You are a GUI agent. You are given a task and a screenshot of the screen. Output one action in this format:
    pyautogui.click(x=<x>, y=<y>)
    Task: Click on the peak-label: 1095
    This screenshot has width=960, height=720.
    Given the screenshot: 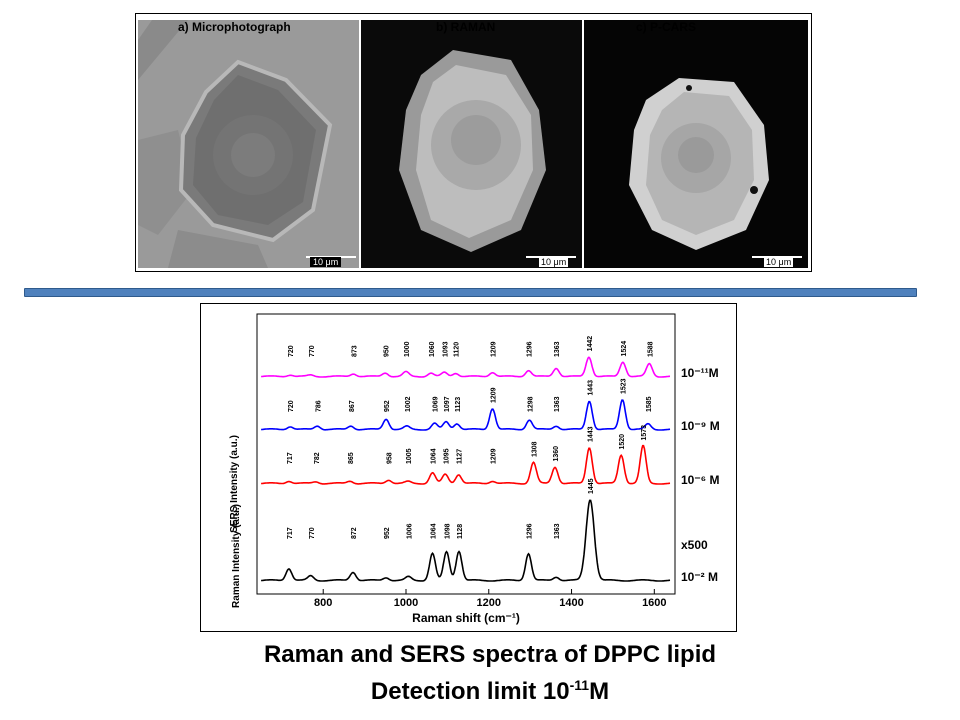 What is the action you would take?
    pyautogui.click(x=446, y=456)
    